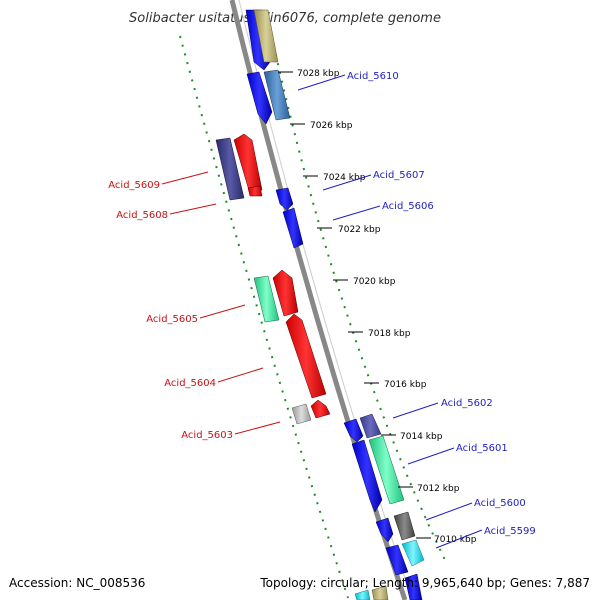  I want to click on gene-label: Acid_5600, so click(500, 503).